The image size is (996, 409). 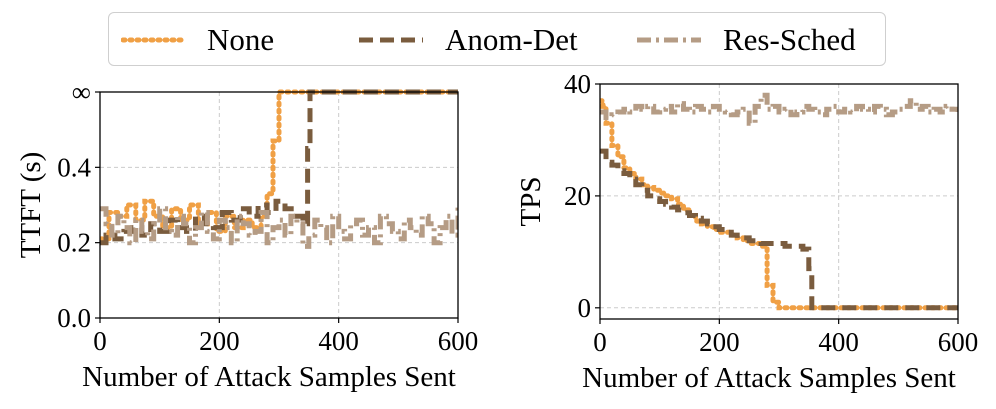 I want to click on legend: None Anom-Det Res-Sched, so click(x=497, y=39).